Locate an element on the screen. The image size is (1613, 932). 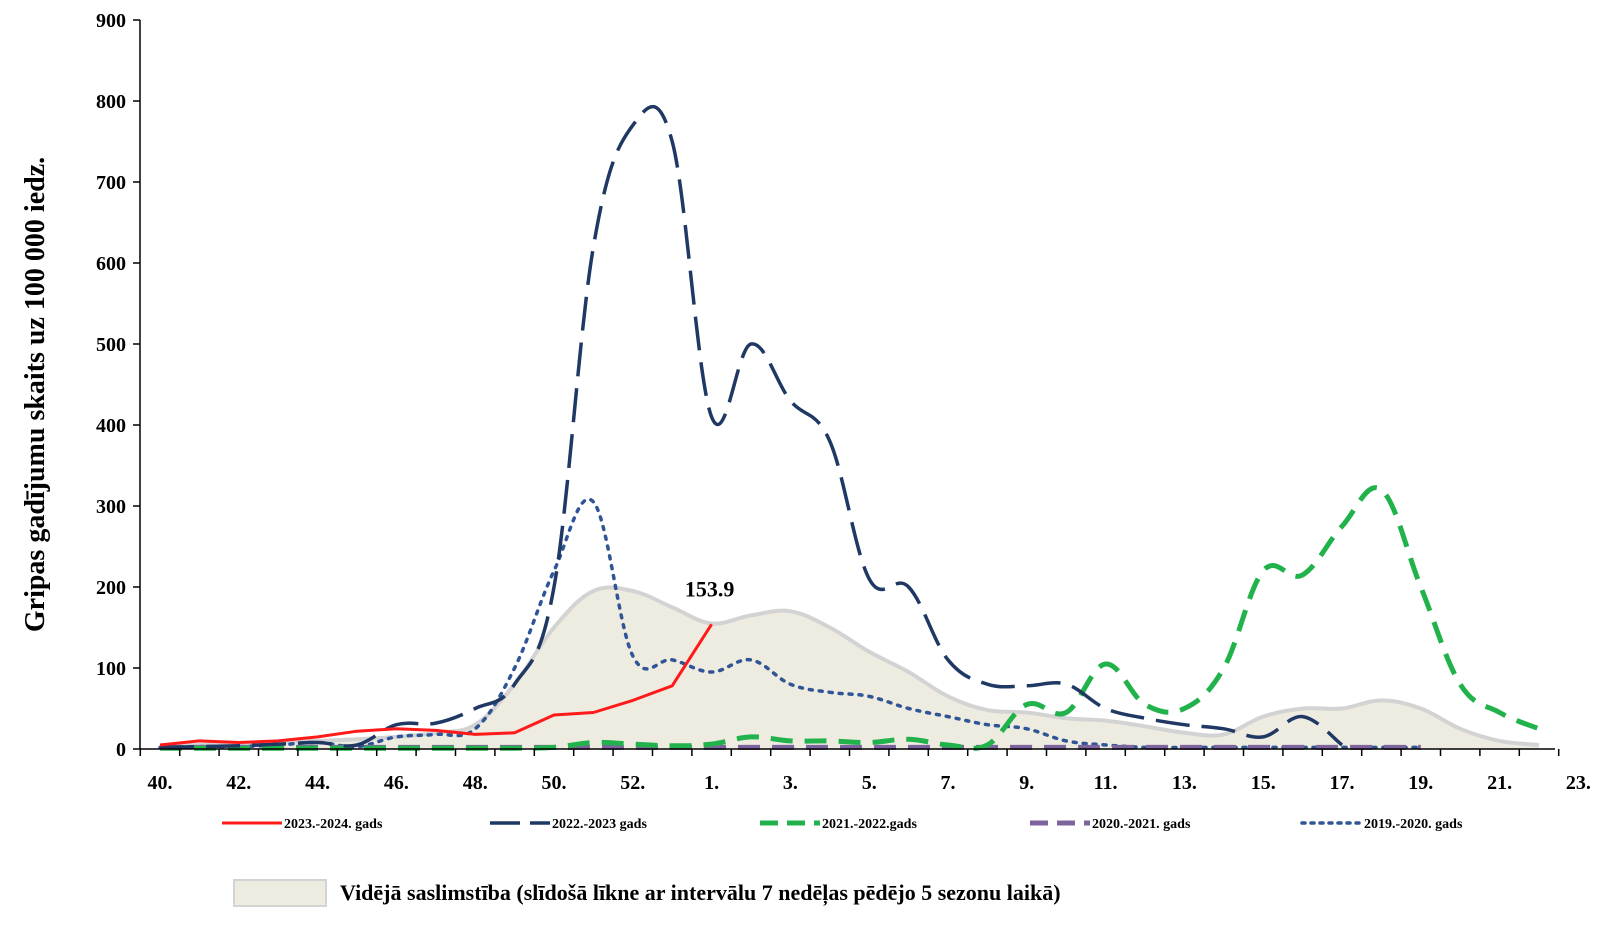
x-tick-label: 11. is located at coordinates (1106, 783).